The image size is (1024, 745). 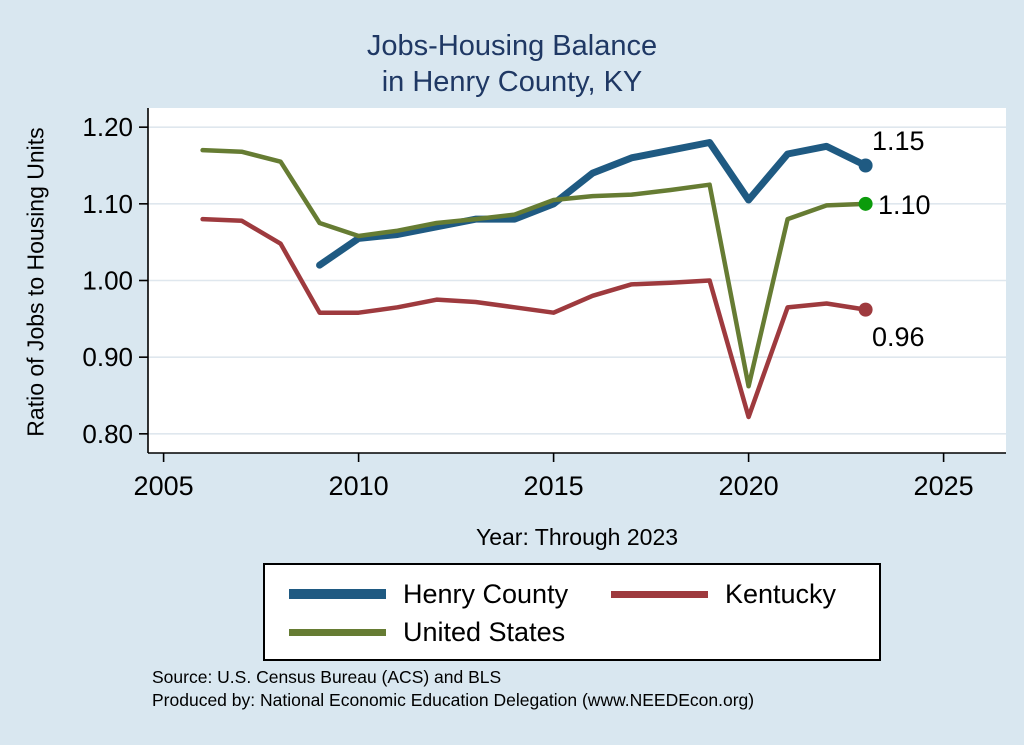 What do you see at coordinates (898, 337) in the screenshot?
I see `end-label-kentucky: 0.96` at bounding box center [898, 337].